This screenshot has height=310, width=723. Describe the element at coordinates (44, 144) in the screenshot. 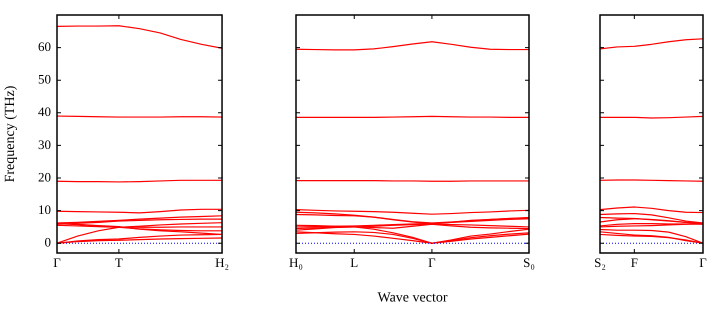

I see `y-tick-label: 30` at that location.